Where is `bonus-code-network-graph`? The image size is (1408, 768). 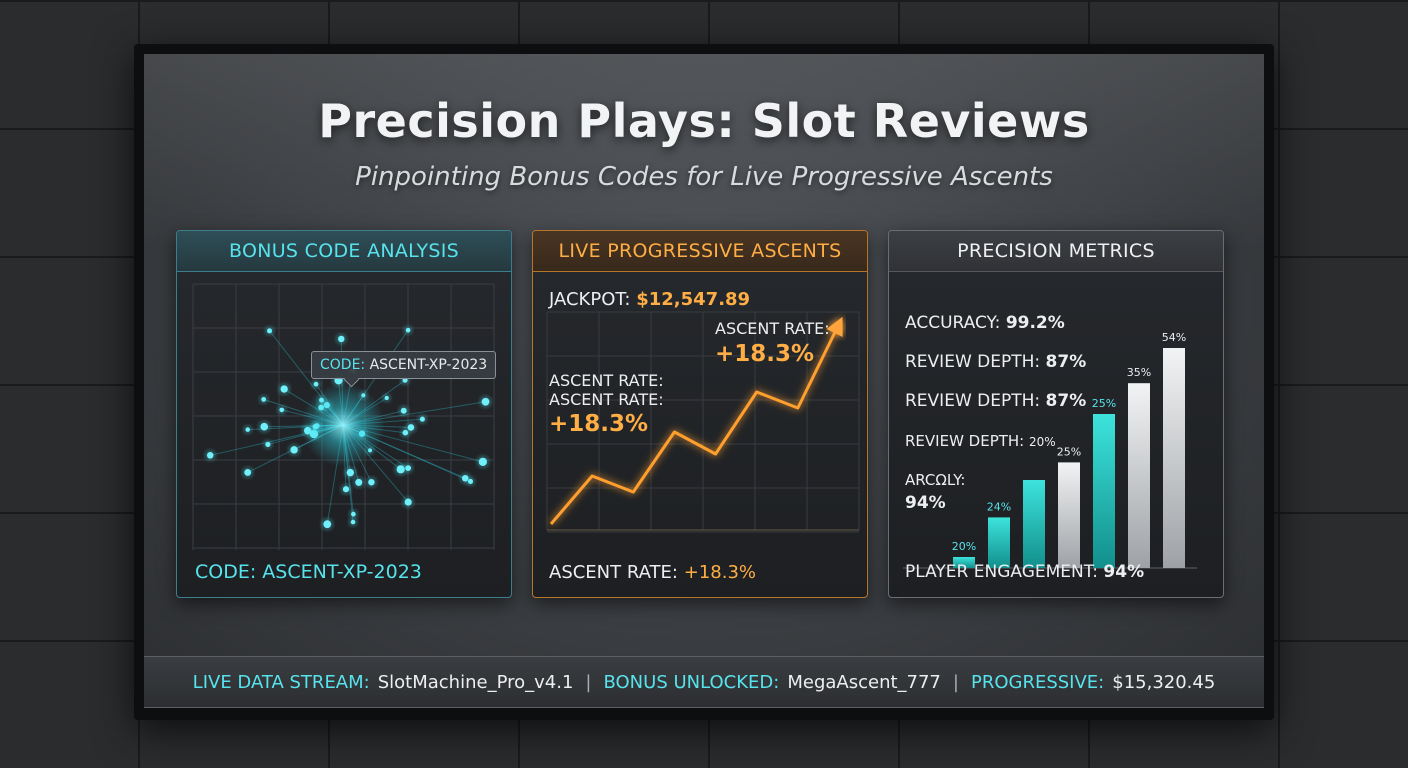 bonus-code-network-graph is located at coordinates (343, 416).